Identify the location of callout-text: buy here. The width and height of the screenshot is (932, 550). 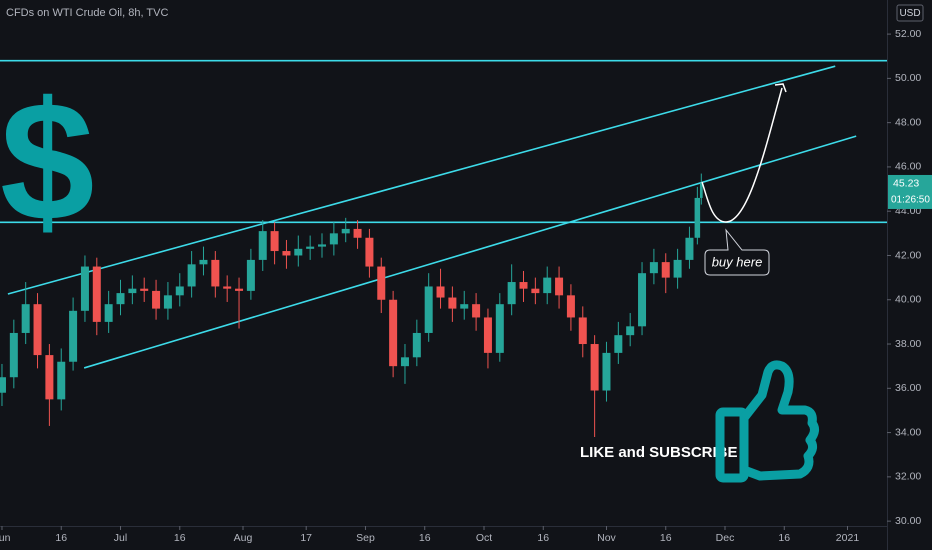
(737, 261).